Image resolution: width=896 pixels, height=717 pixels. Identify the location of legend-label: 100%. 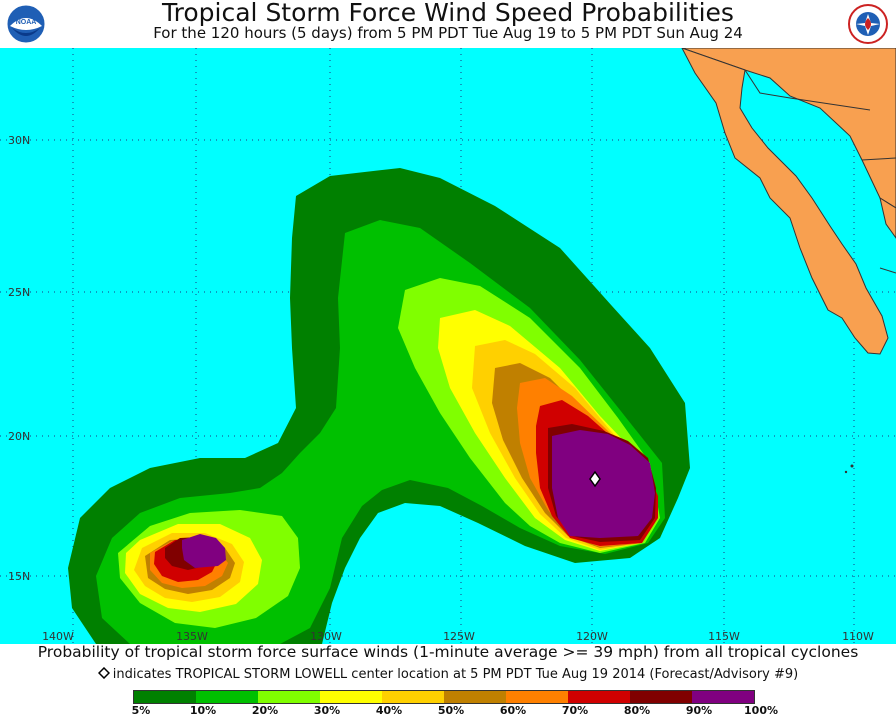
(761, 710).